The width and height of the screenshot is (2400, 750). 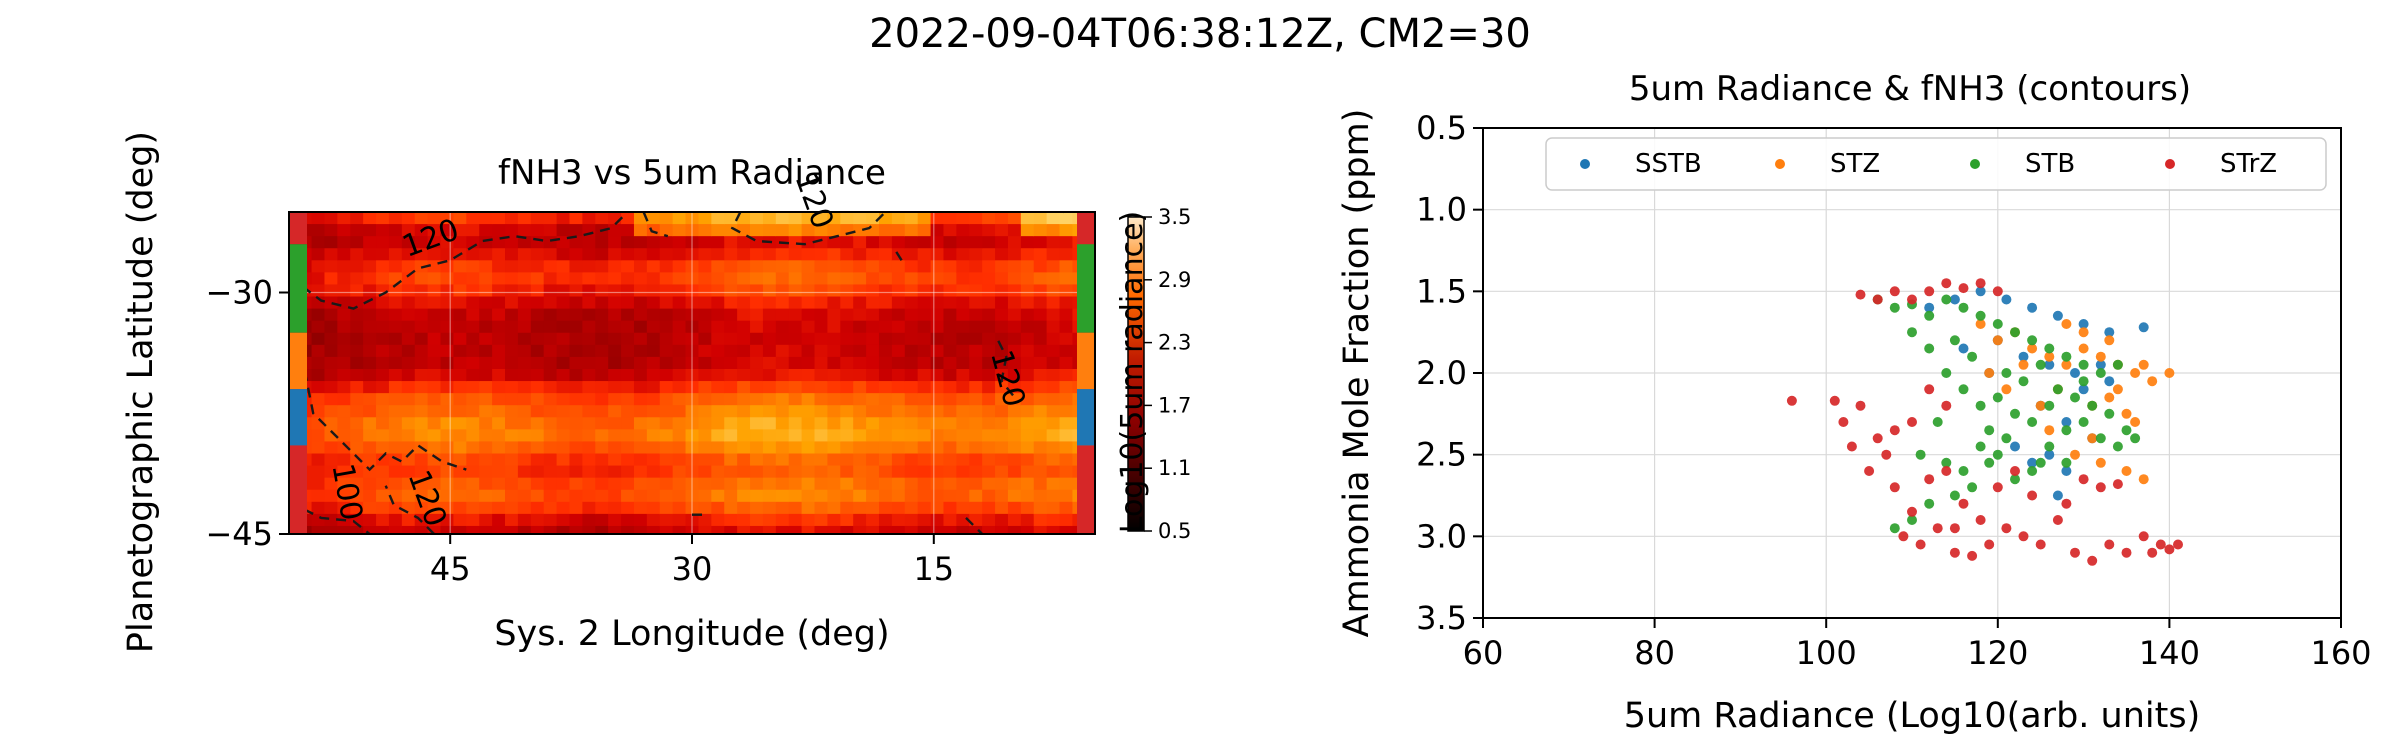 I want to click on scatter-x-tick-label: 120, so click(x=1997, y=653).